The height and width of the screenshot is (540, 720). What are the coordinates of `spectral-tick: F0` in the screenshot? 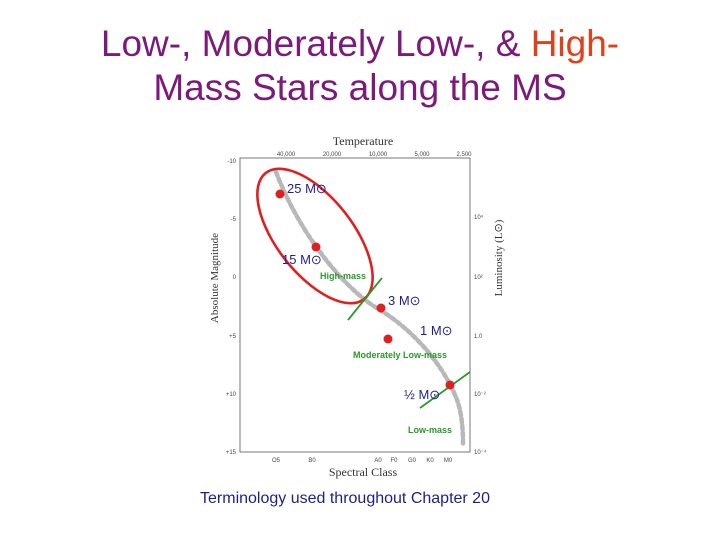 It's located at (394, 461).